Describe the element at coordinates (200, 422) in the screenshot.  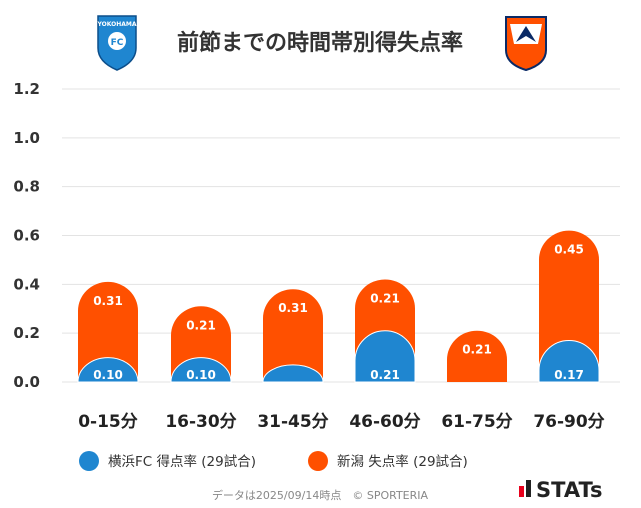
I see `x-tick-label: 16-30分` at that location.